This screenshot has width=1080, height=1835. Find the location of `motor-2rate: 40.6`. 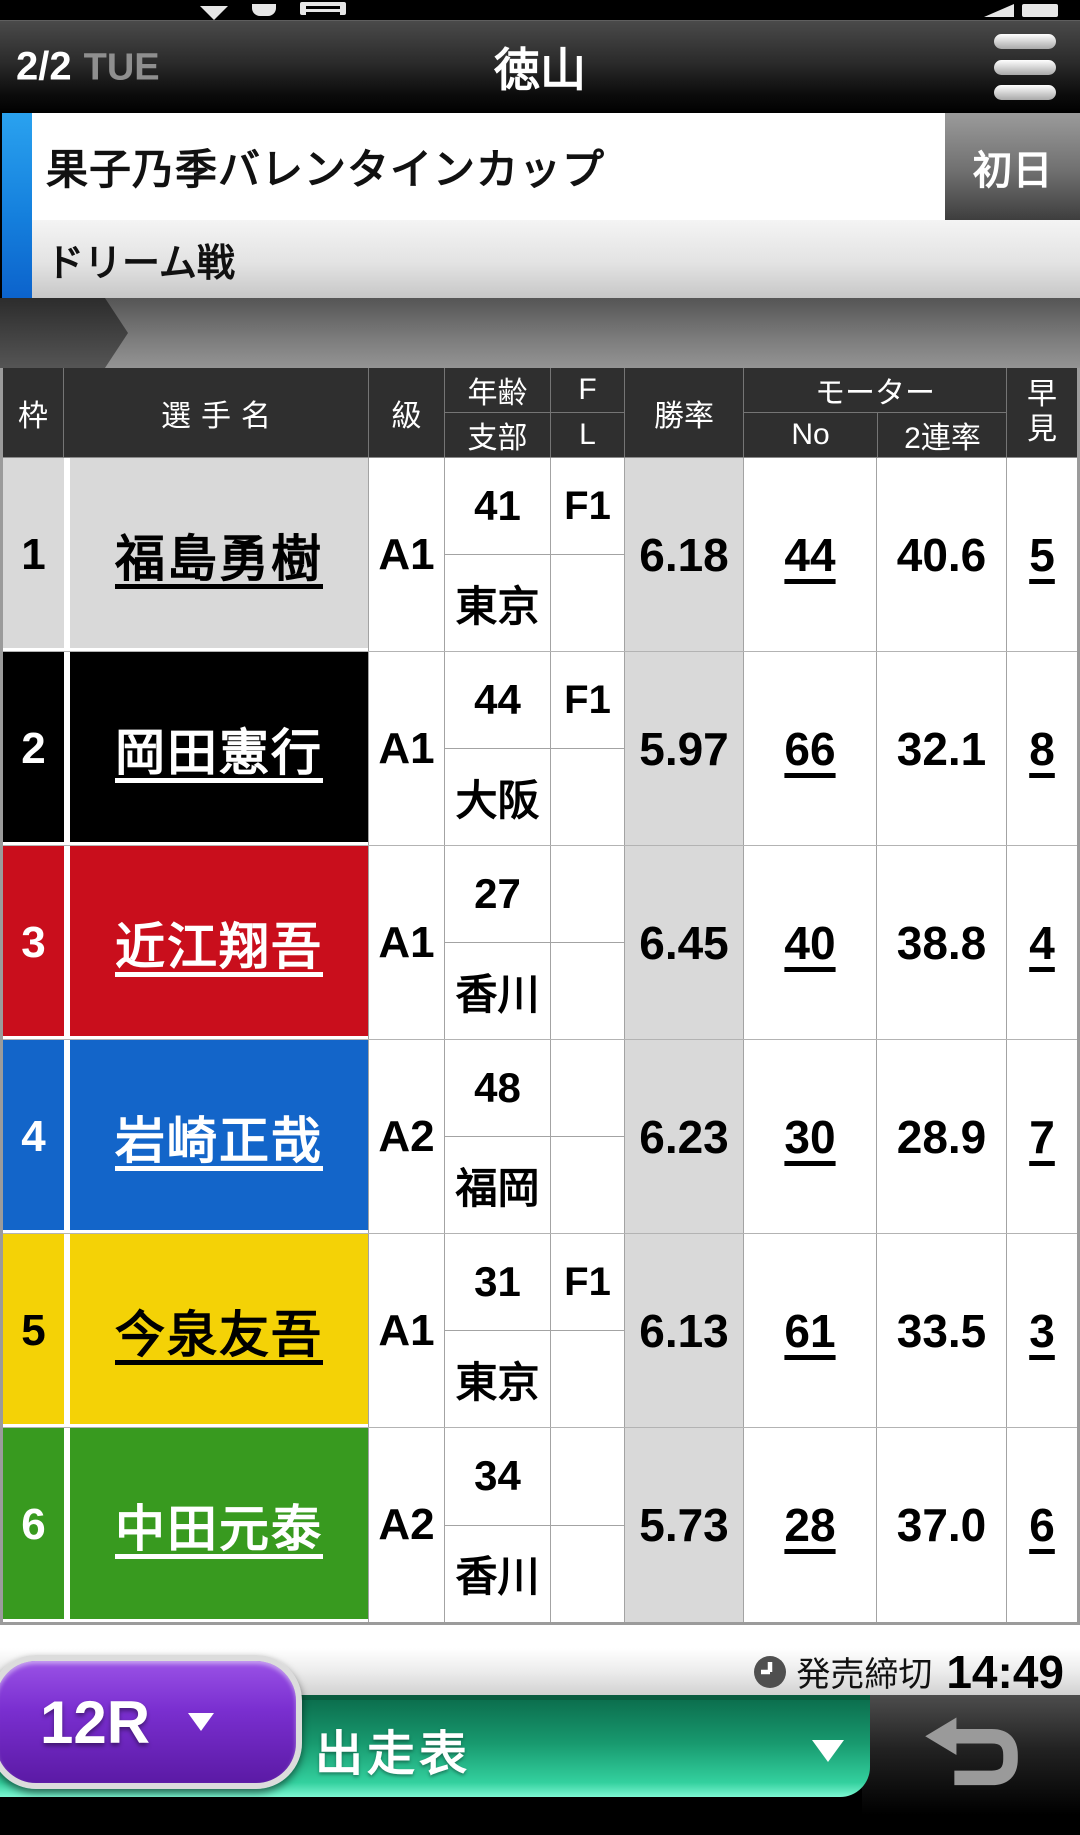

motor-2rate: 40.6 is located at coordinates (942, 554).